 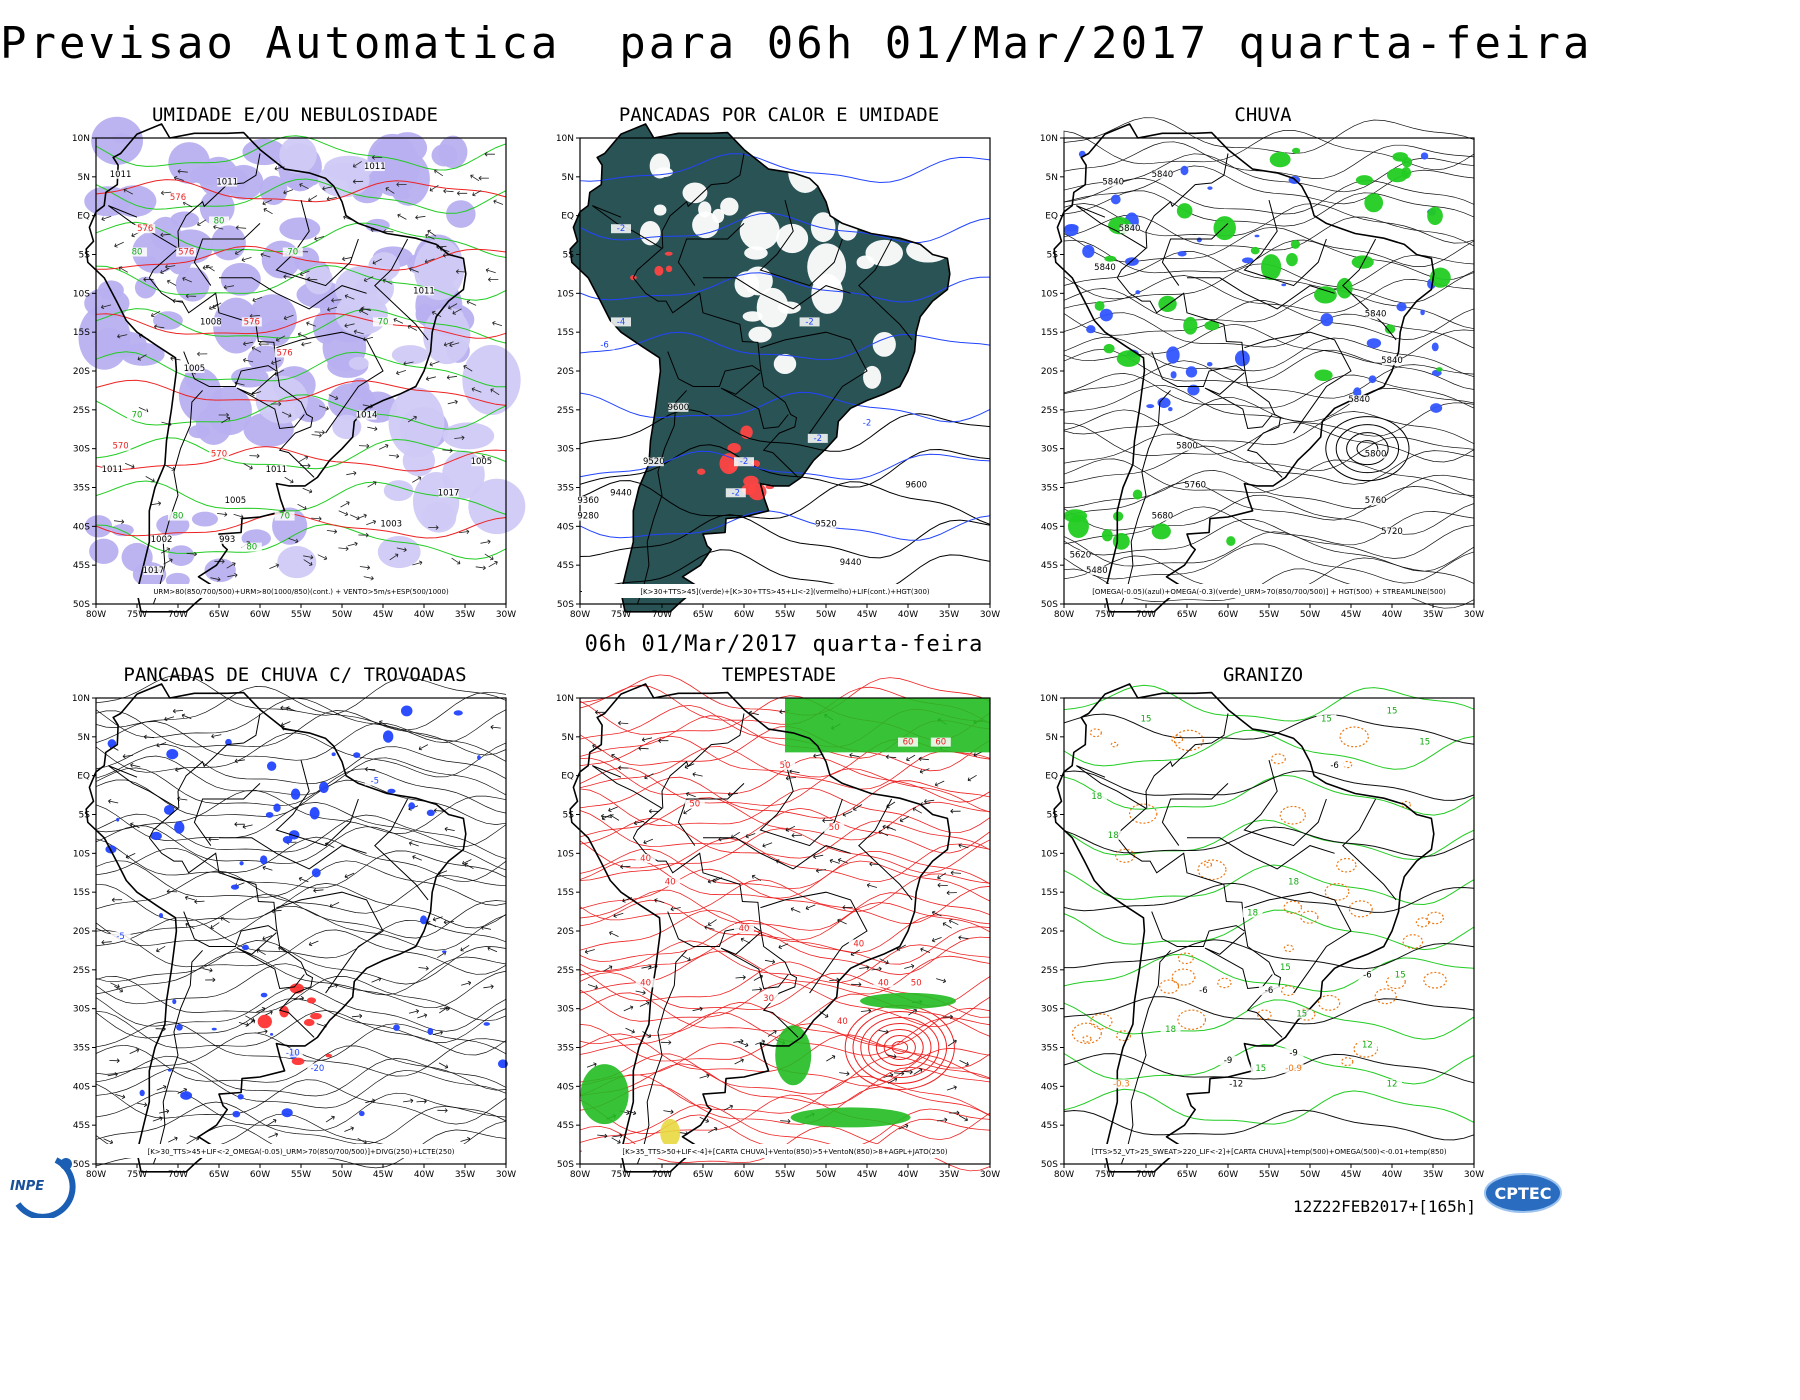 I want to click on lat-tick-label: 35S, so click(x=81, y=1049).